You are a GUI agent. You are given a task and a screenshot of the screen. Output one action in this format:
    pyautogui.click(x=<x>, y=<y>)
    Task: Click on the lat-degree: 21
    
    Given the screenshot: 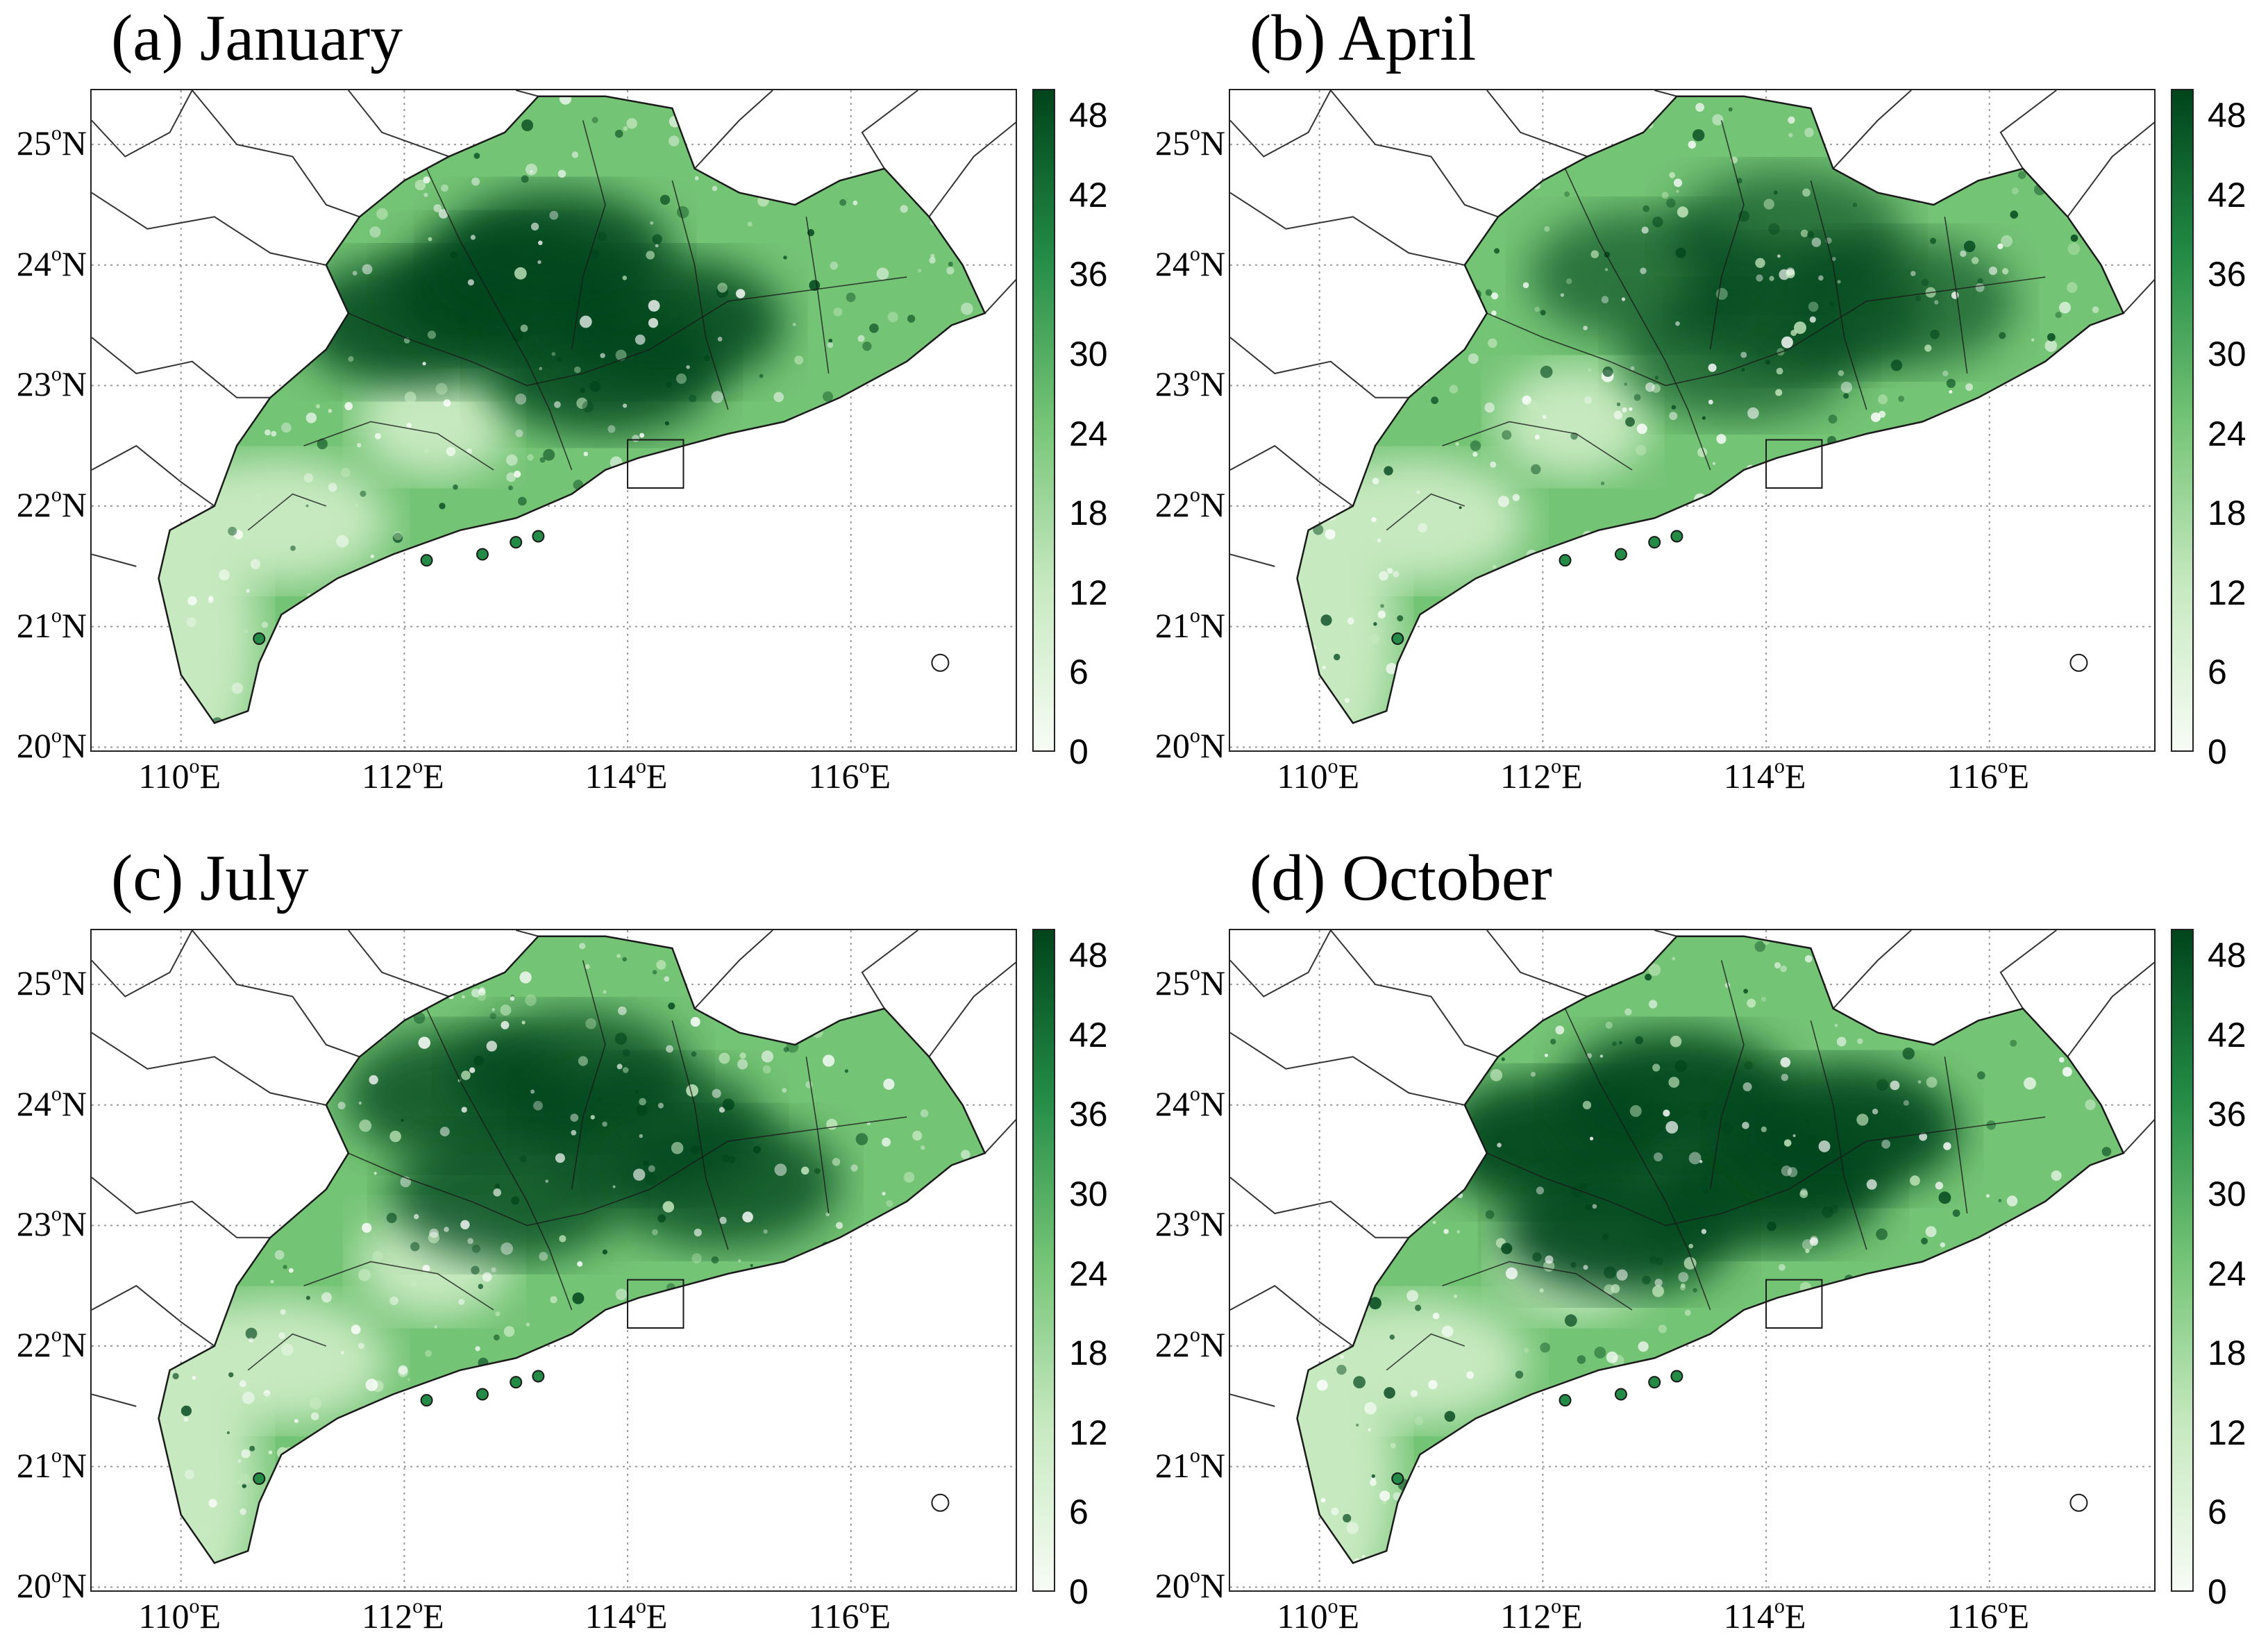 What is the action you would take?
    pyautogui.click(x=1172, y=625)
    